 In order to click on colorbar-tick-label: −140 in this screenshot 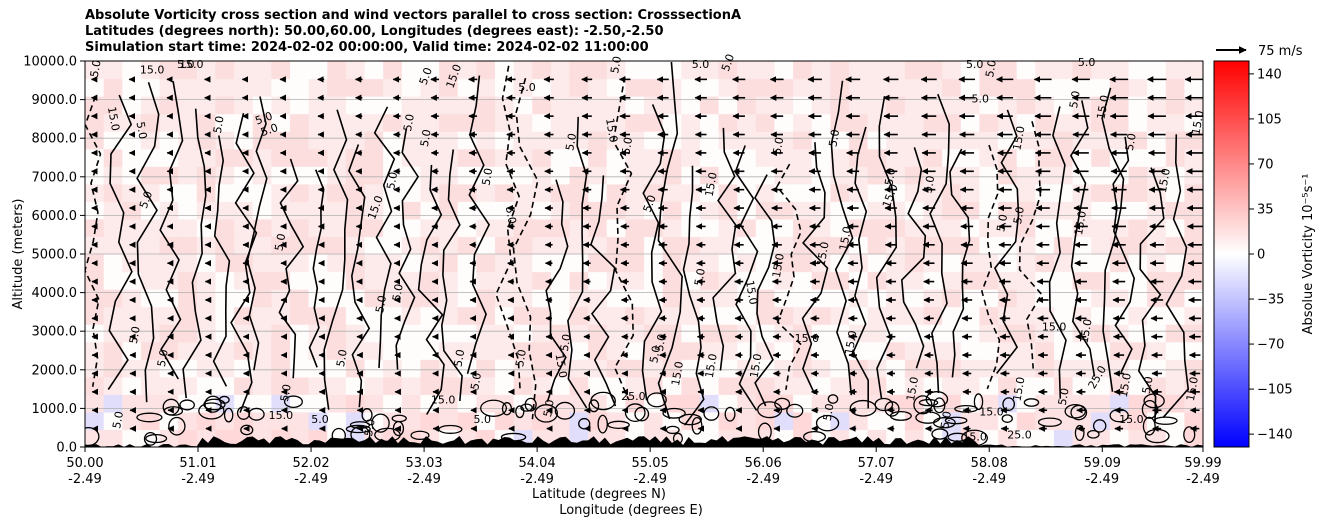, I will do `click(1275, 435)`.